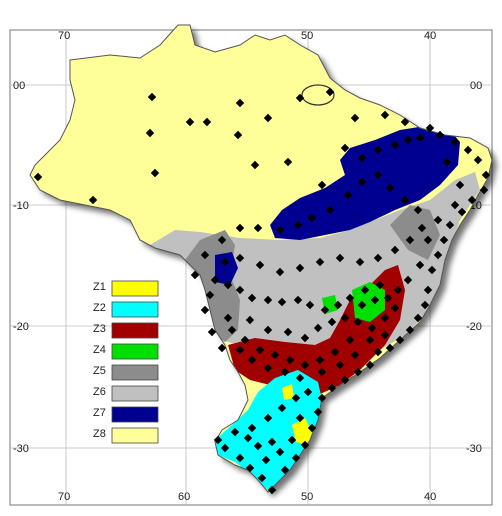  What do you see at coordinates (415, 232) in the screenshot?
I see `zone-z5-region-east` at bounding box center [415, 232].